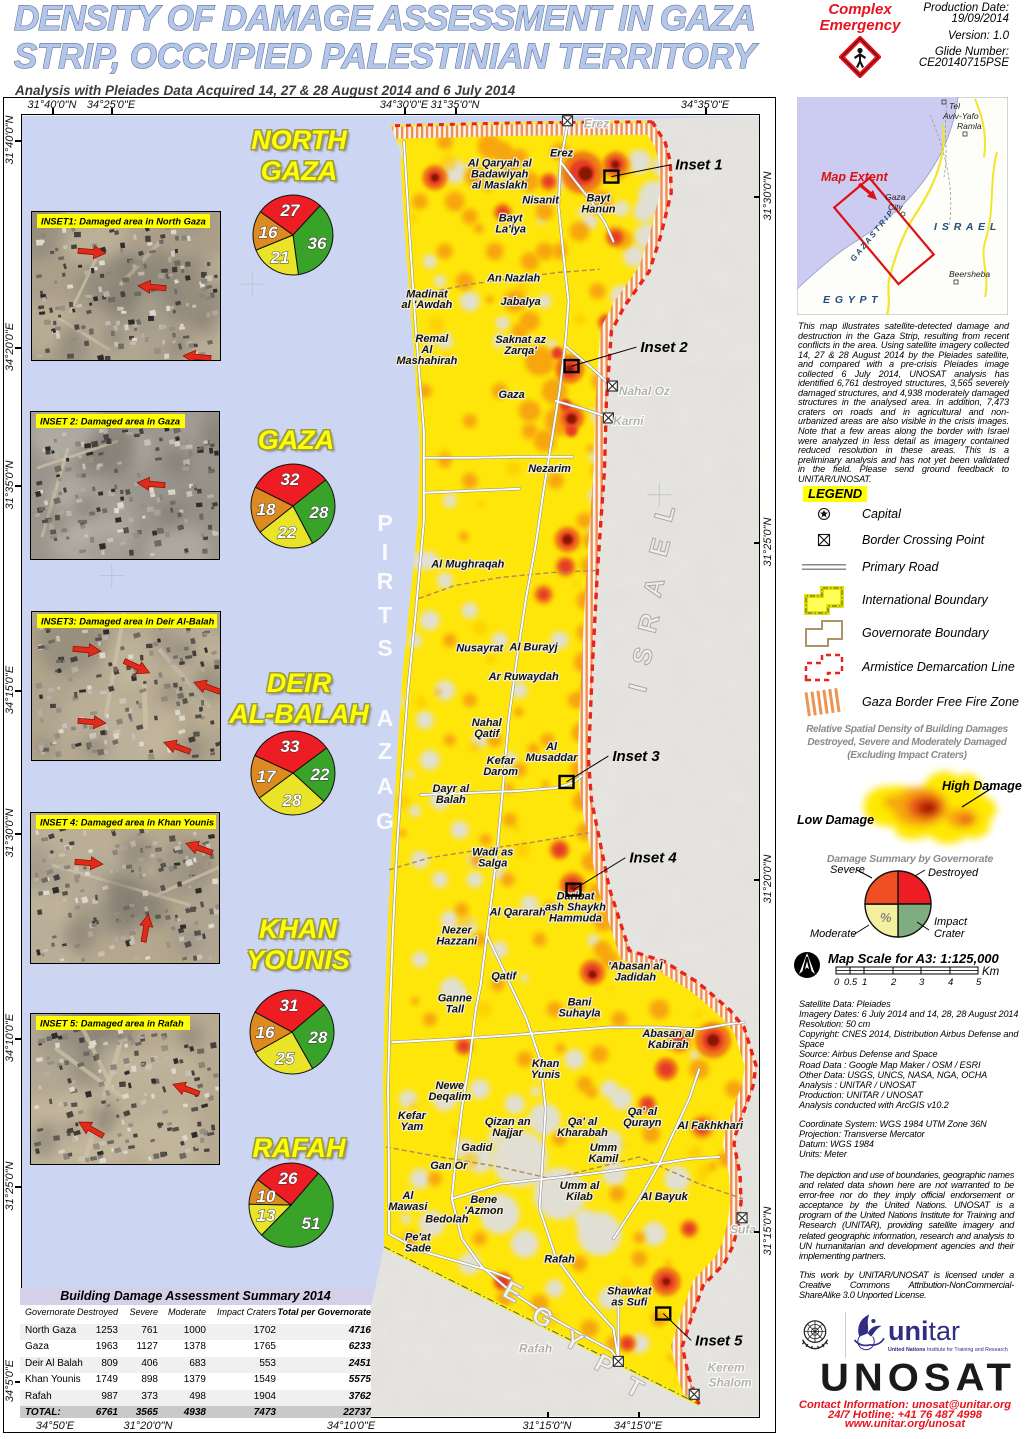  Describe the element at coordinates (922, 982) in the screenshot. I see `svg-text: 3` at that location.